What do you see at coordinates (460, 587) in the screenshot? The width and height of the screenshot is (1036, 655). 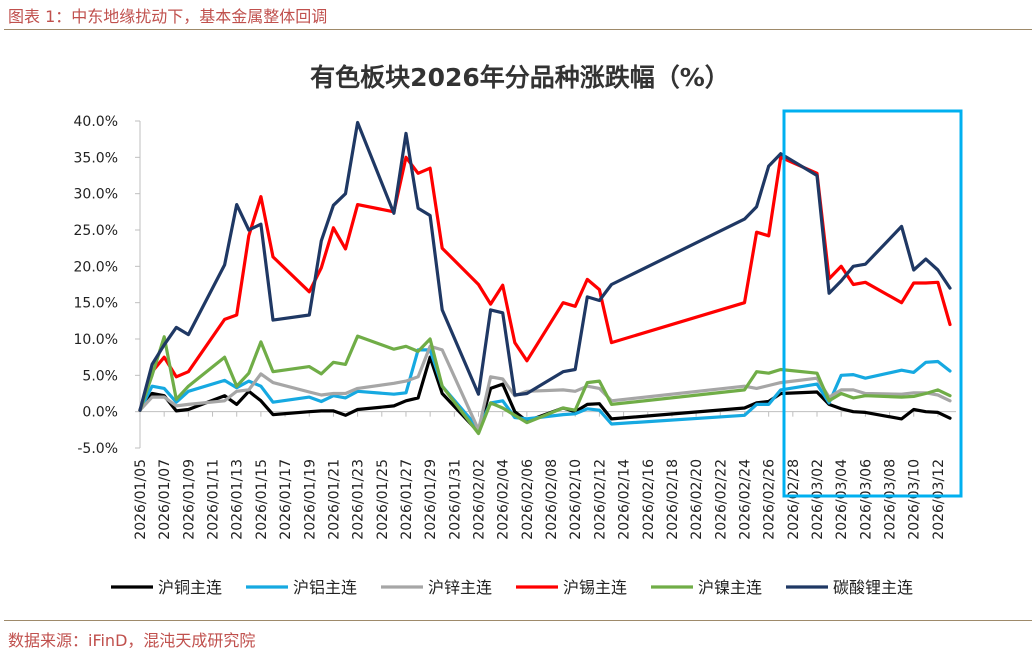 I see `legend-label: 沪锌主连` at bounding box center [460, 587].